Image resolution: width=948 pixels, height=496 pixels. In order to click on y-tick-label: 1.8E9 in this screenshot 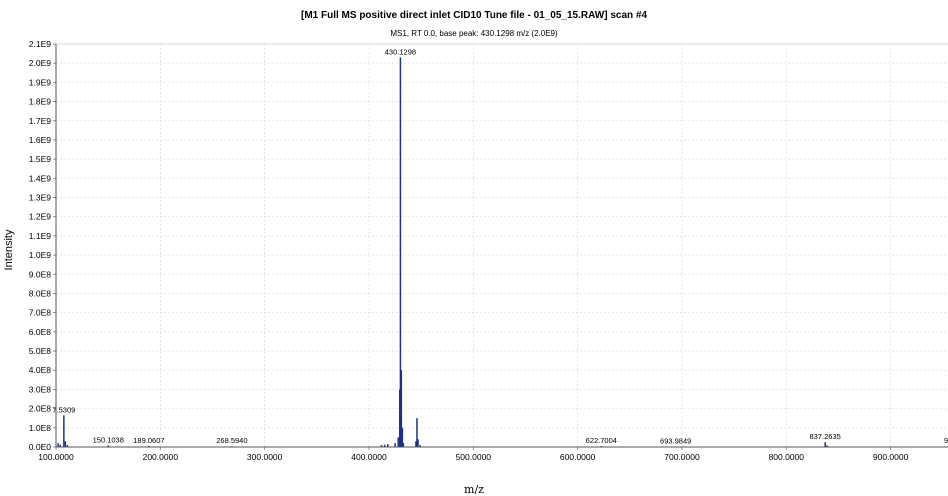, I will do `click(40, 102)`.